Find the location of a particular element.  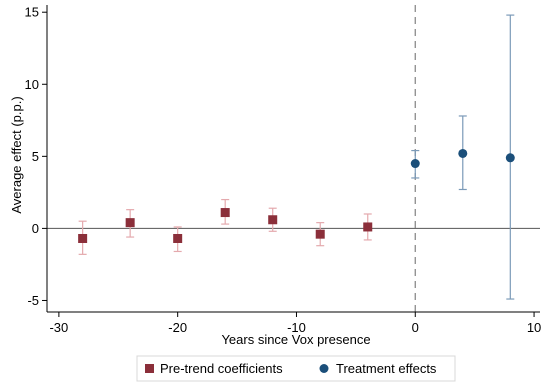

y-tick-label: 0 is located at coordinates (35, 228).